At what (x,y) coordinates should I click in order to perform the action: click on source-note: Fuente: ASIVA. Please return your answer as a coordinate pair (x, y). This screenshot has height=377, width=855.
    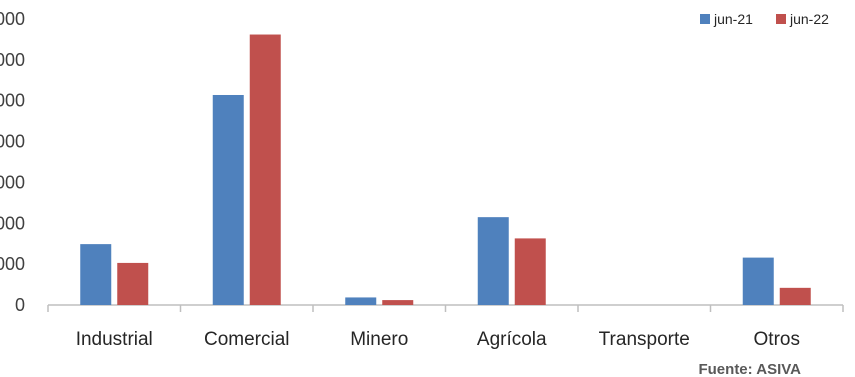
    Looking at the image, I should click on (749, 369).